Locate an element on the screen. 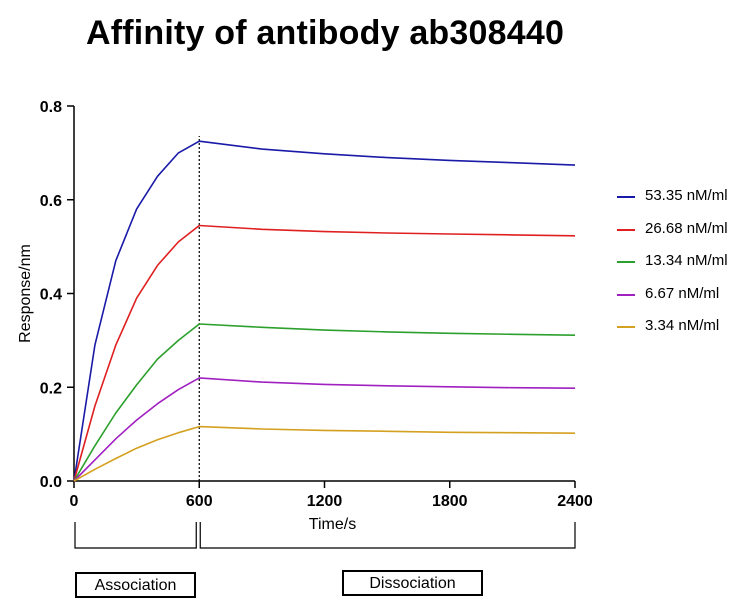 This screenshot has width=750, height=610. y-tick-label: 0.6 is located at coordinates (51, 201).